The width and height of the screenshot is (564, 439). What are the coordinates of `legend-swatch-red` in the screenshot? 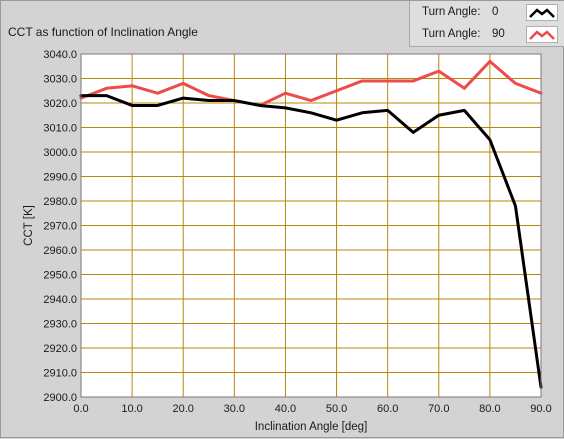 It's located at (542, 34).